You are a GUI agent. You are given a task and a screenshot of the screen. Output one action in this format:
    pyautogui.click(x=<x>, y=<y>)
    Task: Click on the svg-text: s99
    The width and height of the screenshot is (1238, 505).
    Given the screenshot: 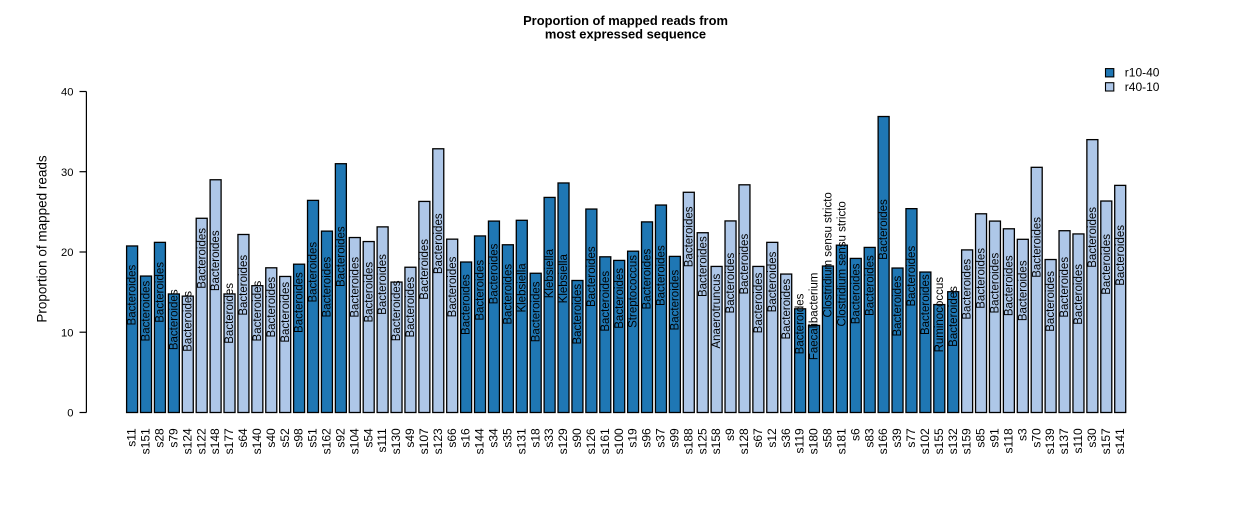 What is the action you would take?
    pyautogui.click(x=674, y=438)
    